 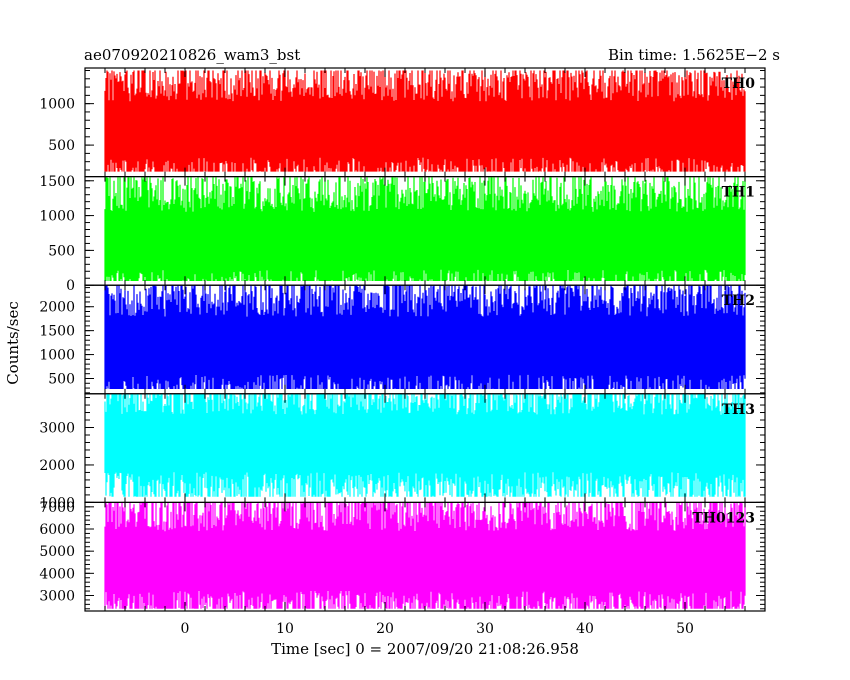 I want to click on x-tick-label: 50, so click(x=685, y=629).